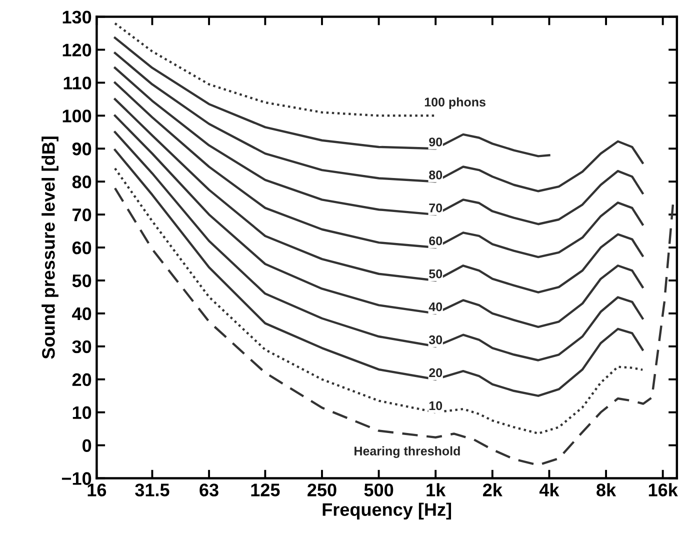 The image size is (681, 541). I want to click on y-tick-label: 20, so click(82, 379).